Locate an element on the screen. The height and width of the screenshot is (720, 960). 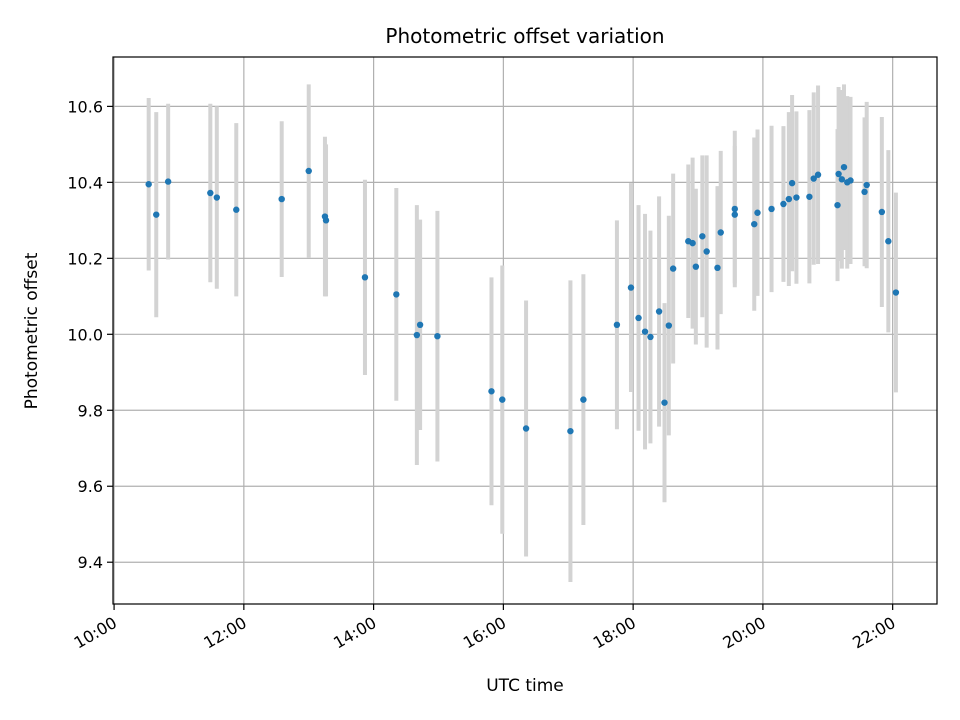
y-tick-label: 10.4 is located at coordinates (85, 182).